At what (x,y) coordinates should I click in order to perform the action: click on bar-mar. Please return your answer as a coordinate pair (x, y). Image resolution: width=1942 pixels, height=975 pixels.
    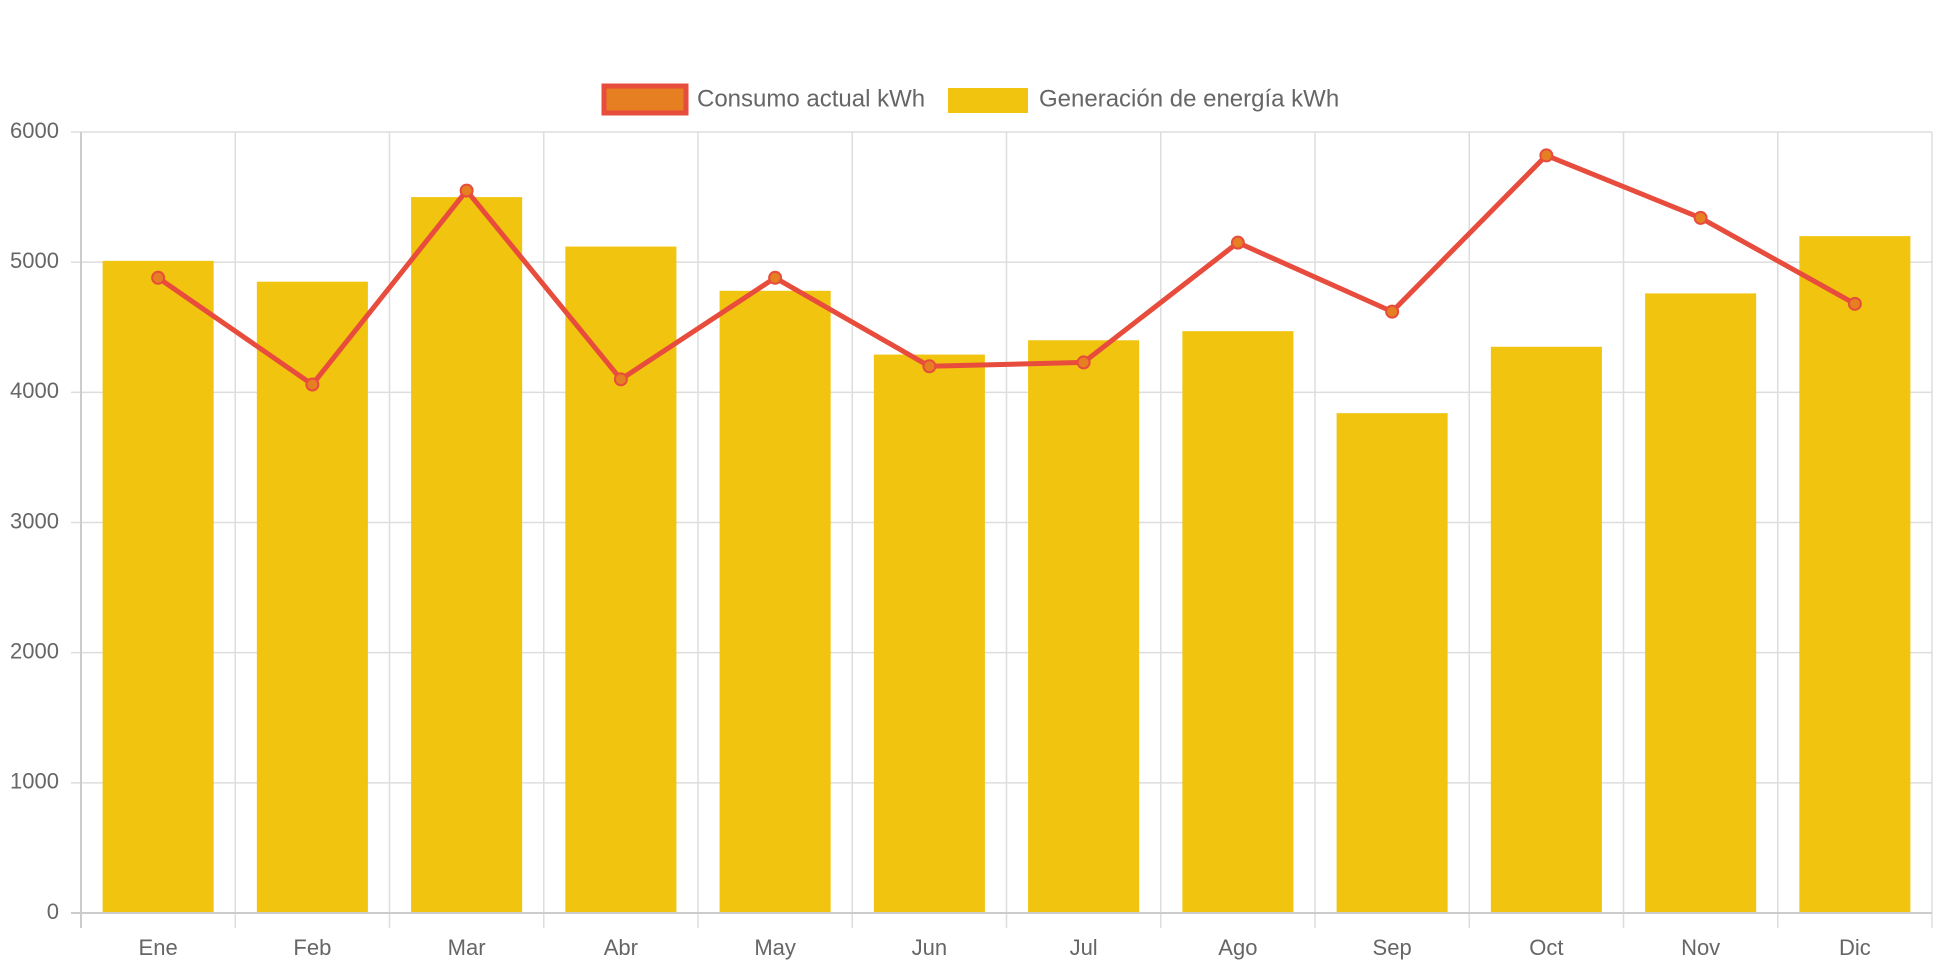
    Looking at the image, I should click on (467, 555).